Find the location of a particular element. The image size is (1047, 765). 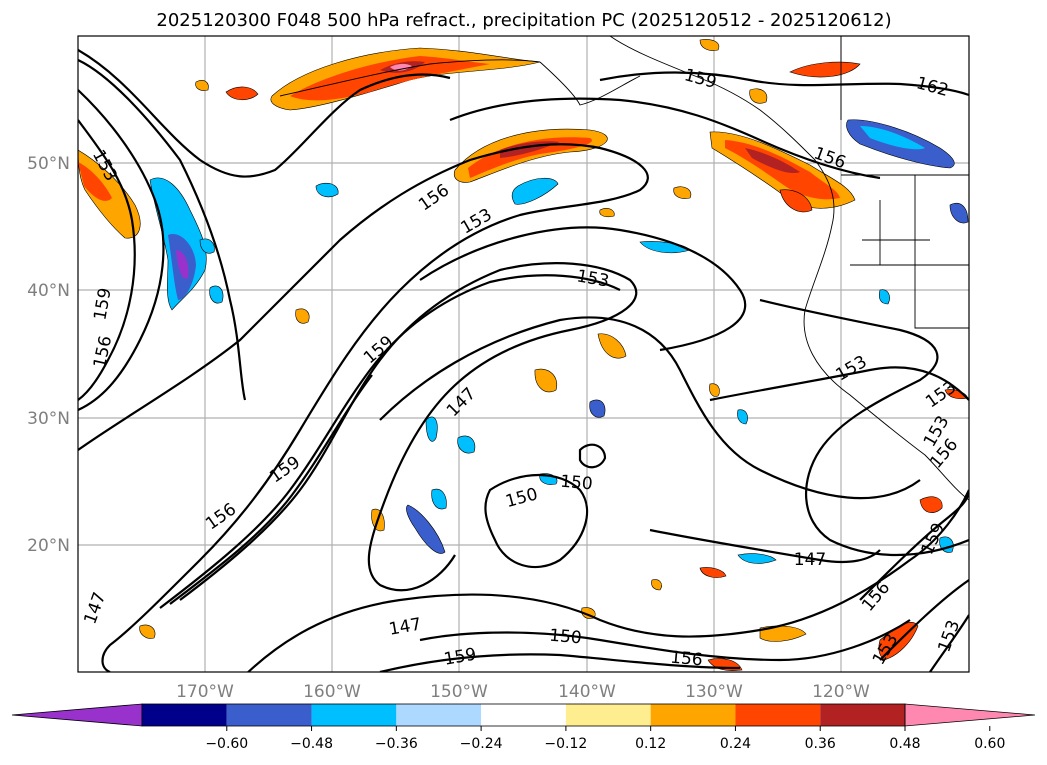

colorbar-tick-label: −0.60 is located at coordinates (226, 744).